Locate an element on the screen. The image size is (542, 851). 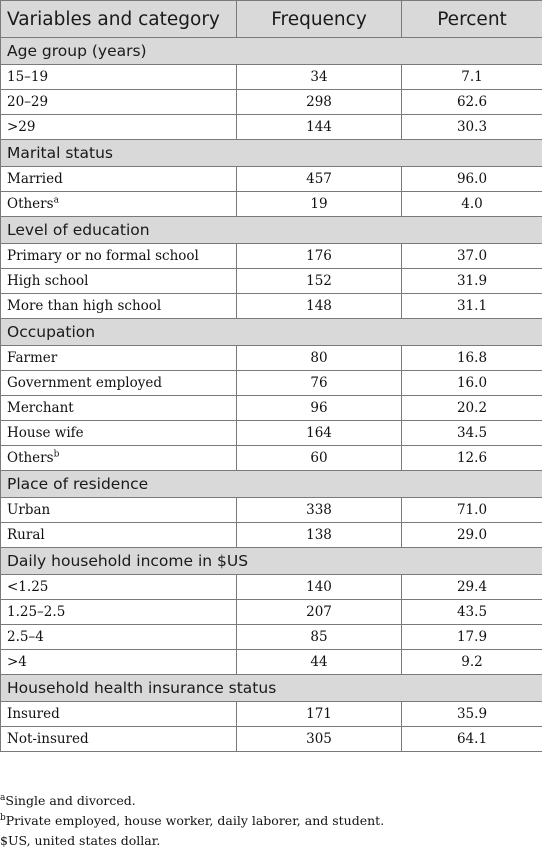
row-label-cell: Primary or no formal school is located at coordinates (119, 256).